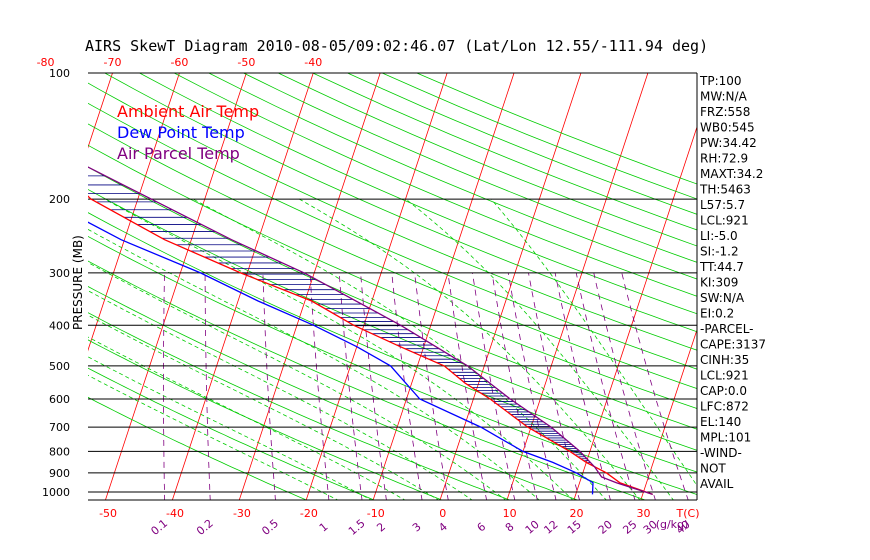 The height and width of the screenshot is (560, 870). I want to click on index-entry: -PARCEL-, so click(727, 329).